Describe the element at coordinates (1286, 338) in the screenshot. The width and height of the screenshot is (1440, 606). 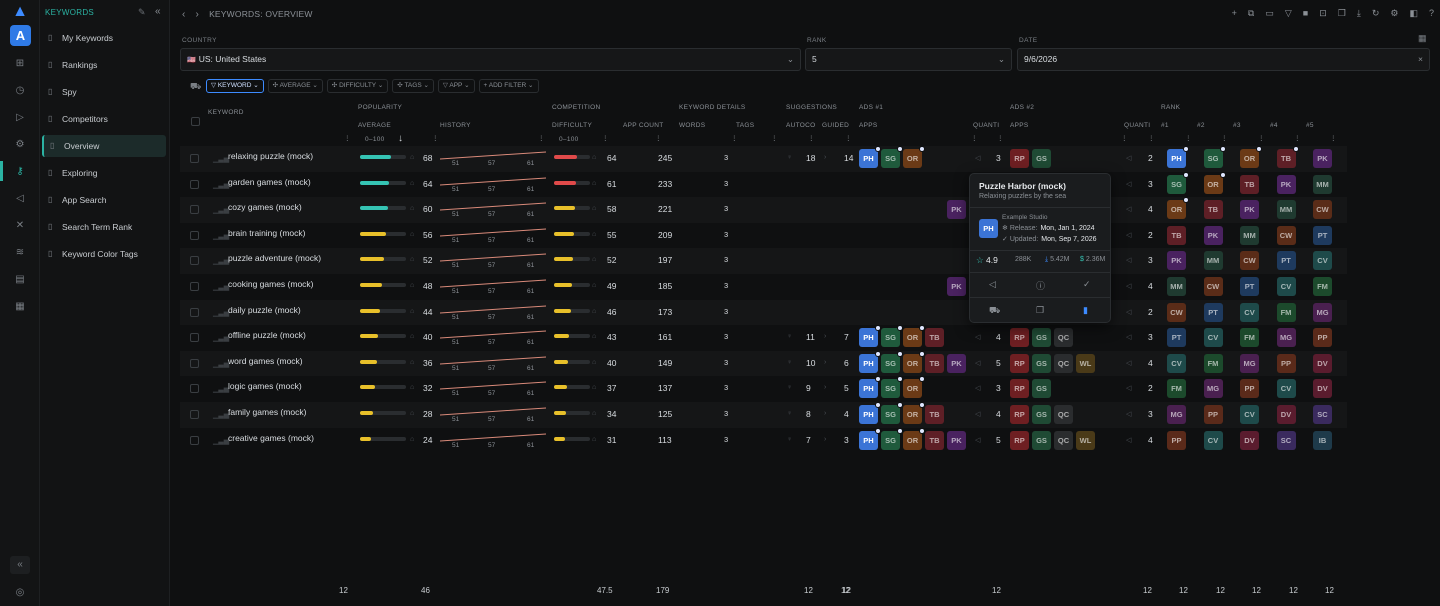
I see `app-badge-mg: MG` at that location.